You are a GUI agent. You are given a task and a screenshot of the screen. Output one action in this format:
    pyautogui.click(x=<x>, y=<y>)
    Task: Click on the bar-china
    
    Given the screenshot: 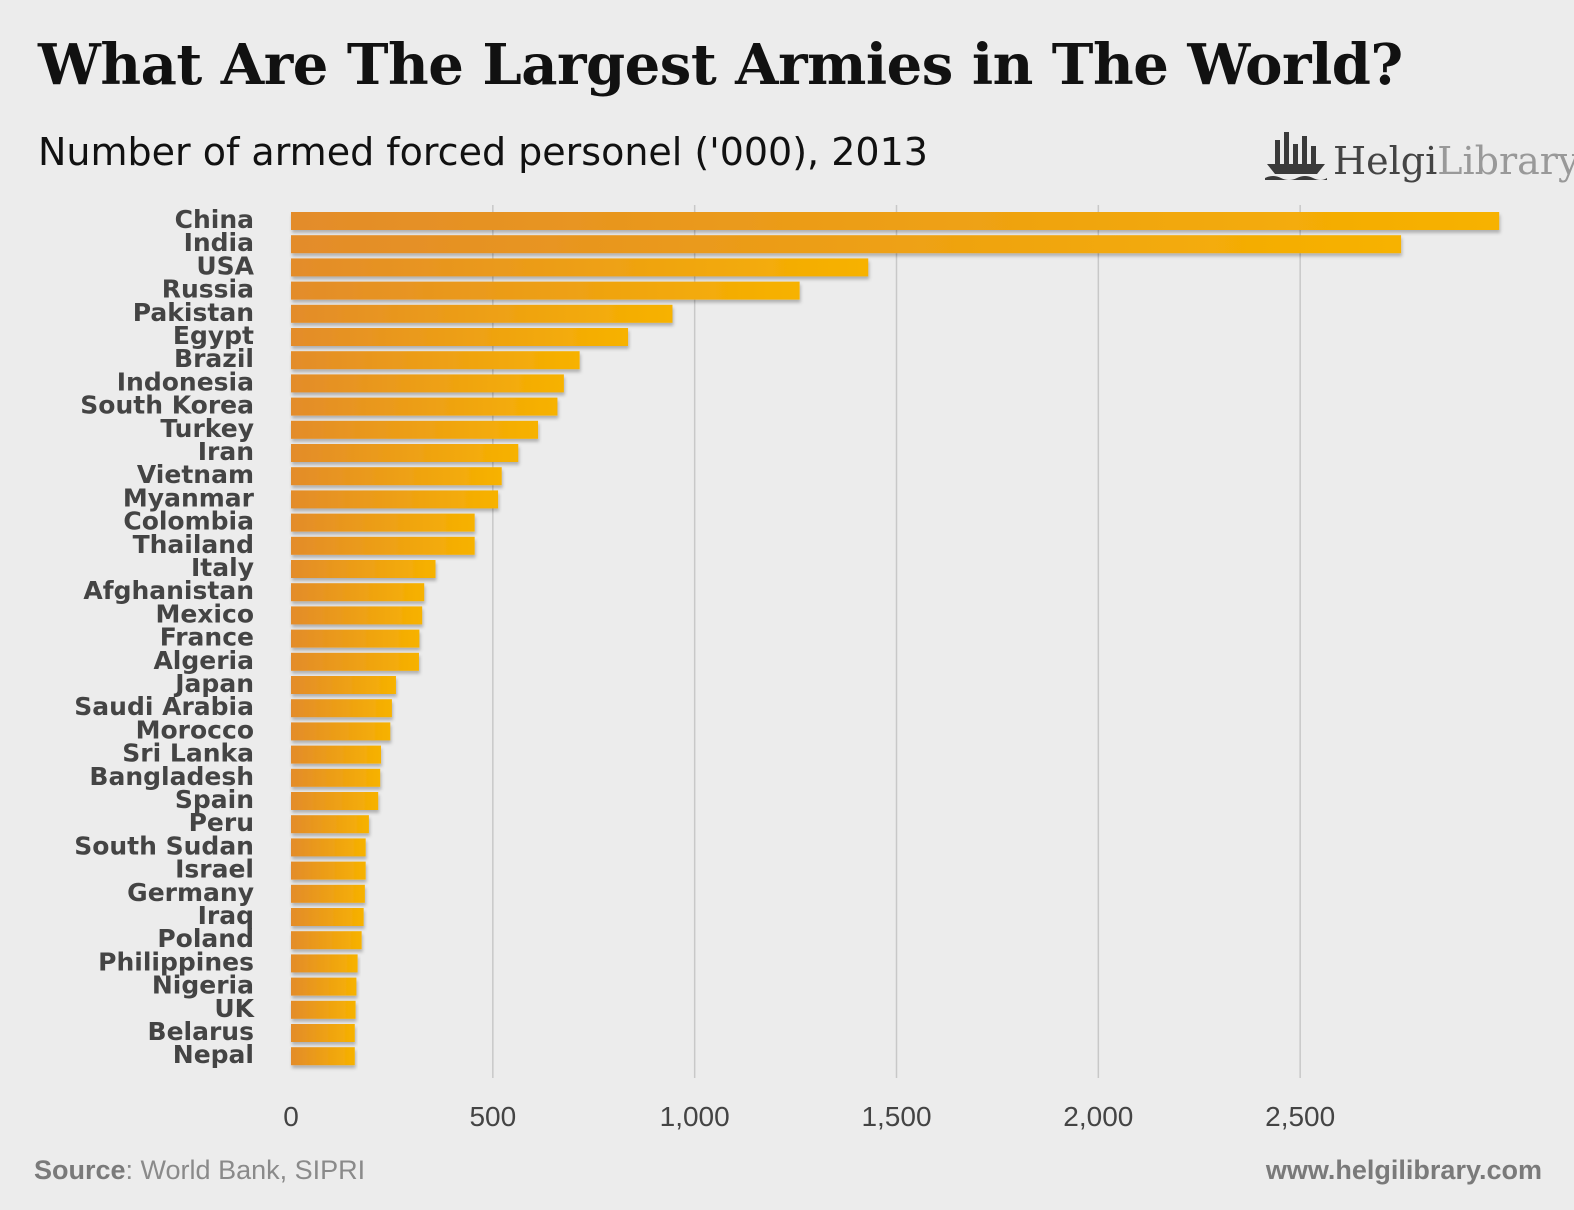 What is the action you would take?
    pyautogui.click(x=895, y=221)
    